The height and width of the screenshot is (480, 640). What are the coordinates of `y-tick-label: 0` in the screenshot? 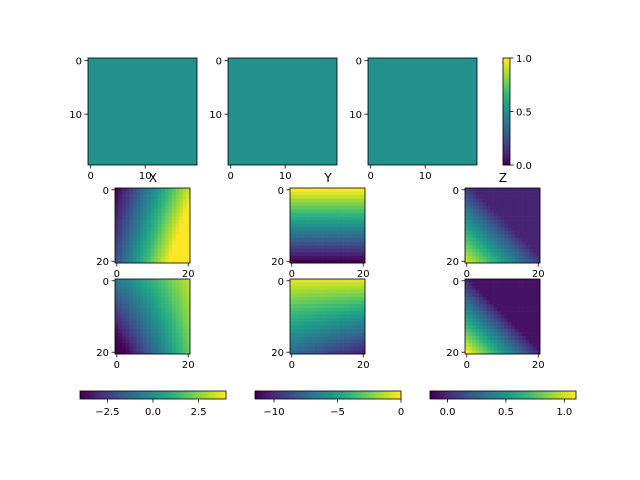 It's located at (79, 62).